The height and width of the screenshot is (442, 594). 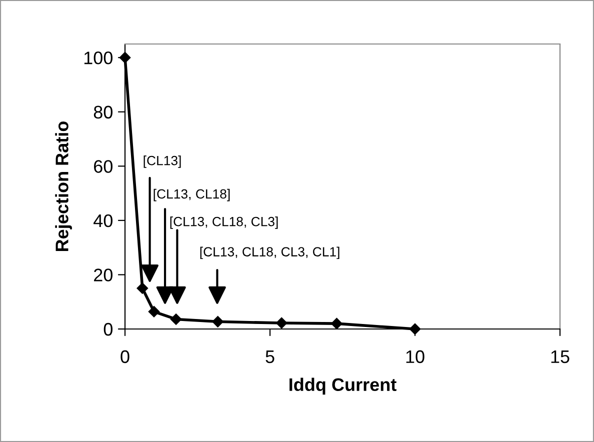 I want to click on annotation: [CL13, CL18, CL3, CL1], so click(x=270, y=253).